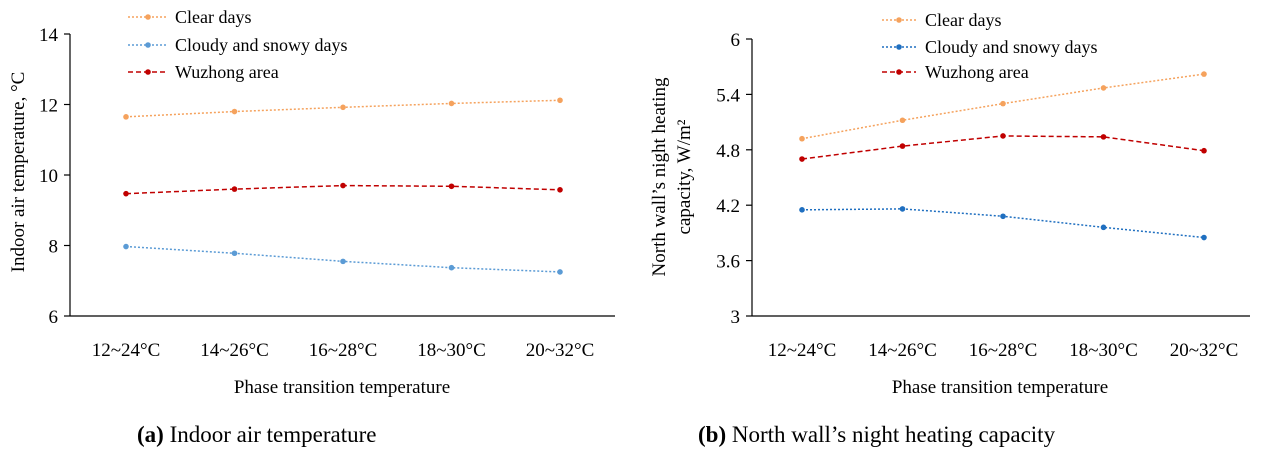  What do you see at coordinates (1000, 387) in the screenshot?
I see `chart-b-x-axis-label: Phase transition temperature` at bounding box center [1000, 387].